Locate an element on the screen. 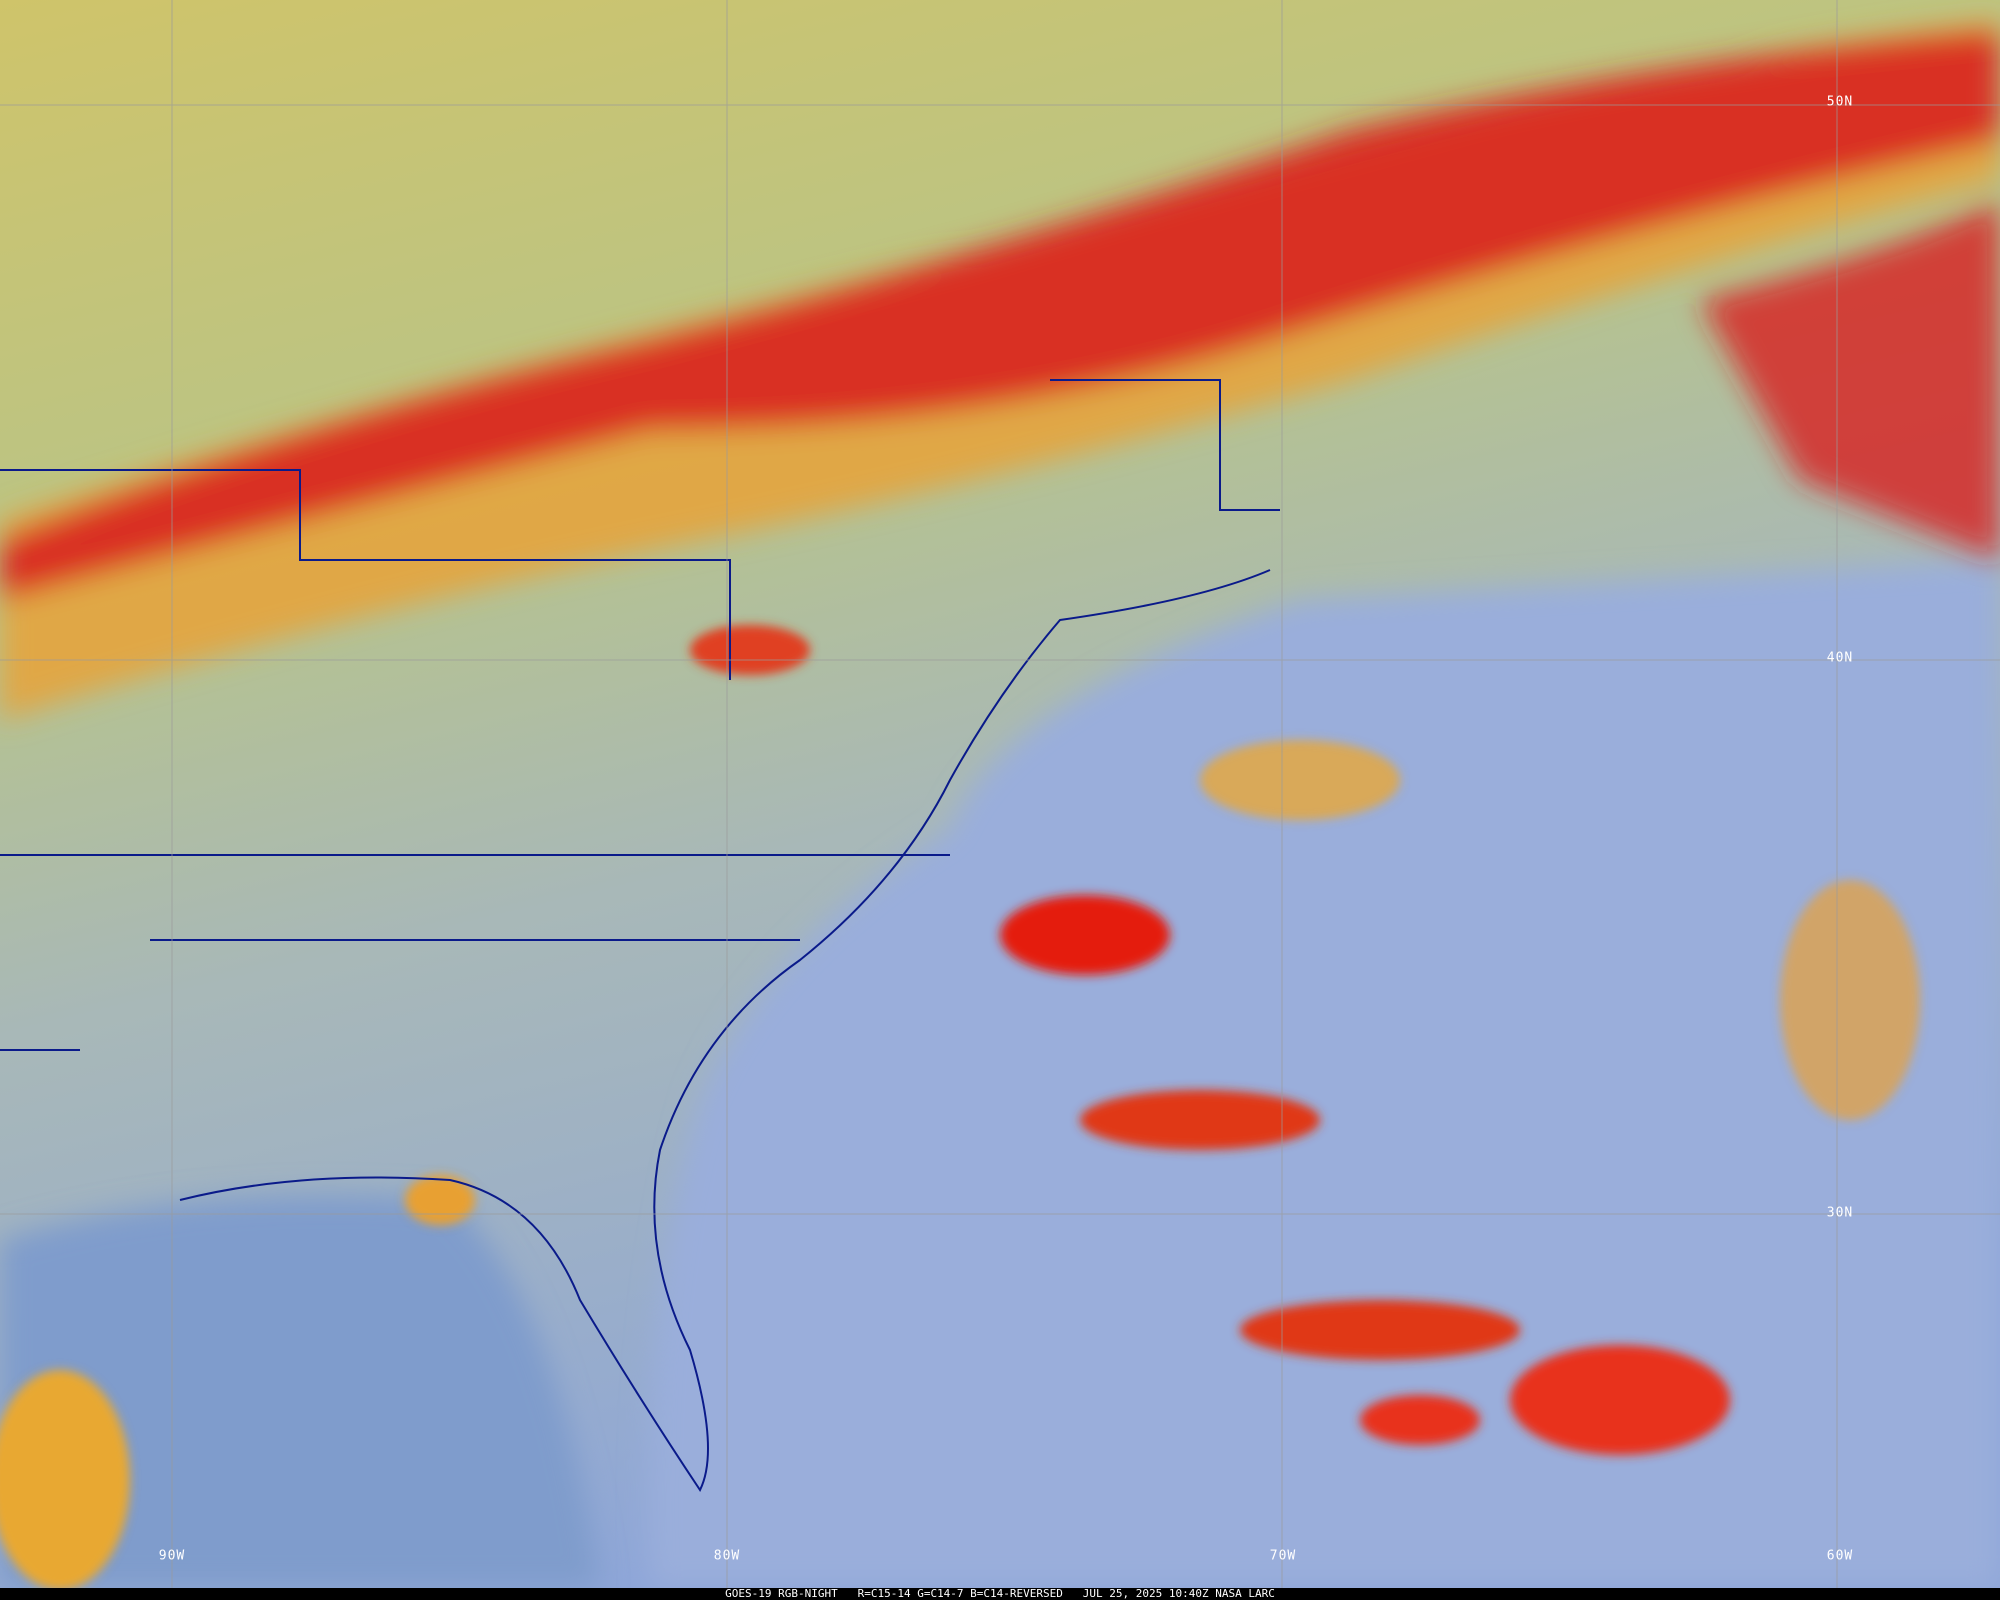 Image resolution: width=2000 pixels, height=1600 pixels. lon-label-60w: 60W is located at coordinates (1840, 1556).